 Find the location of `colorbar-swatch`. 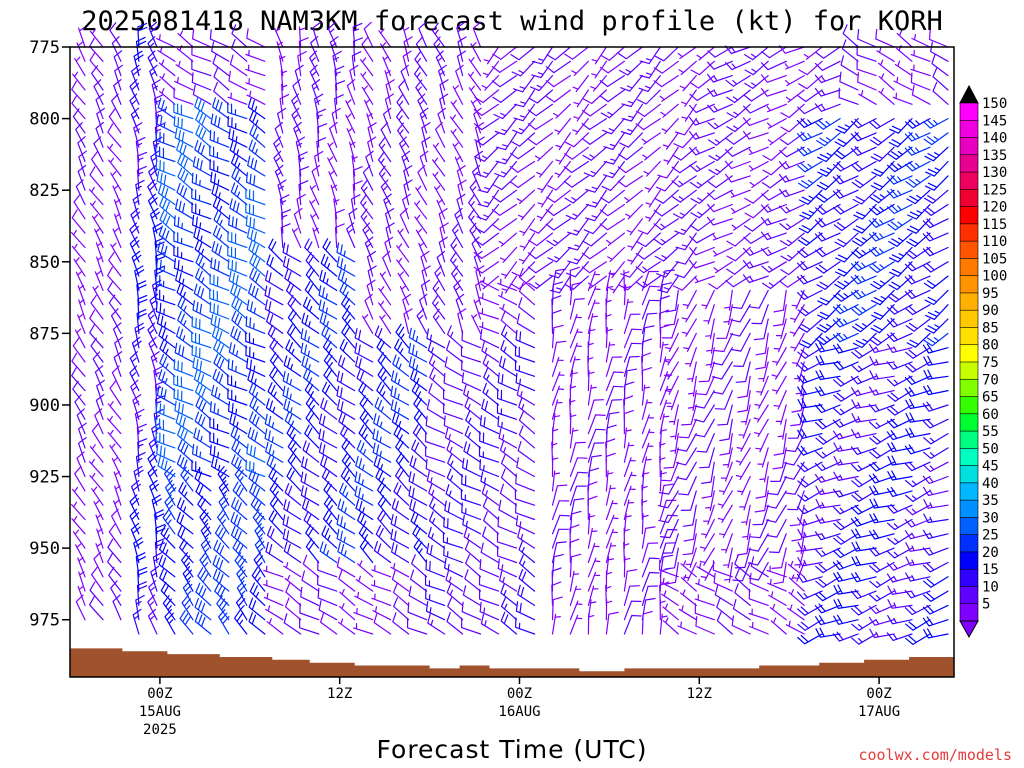

colorbar-swatch is located at coordinates (969, 578).